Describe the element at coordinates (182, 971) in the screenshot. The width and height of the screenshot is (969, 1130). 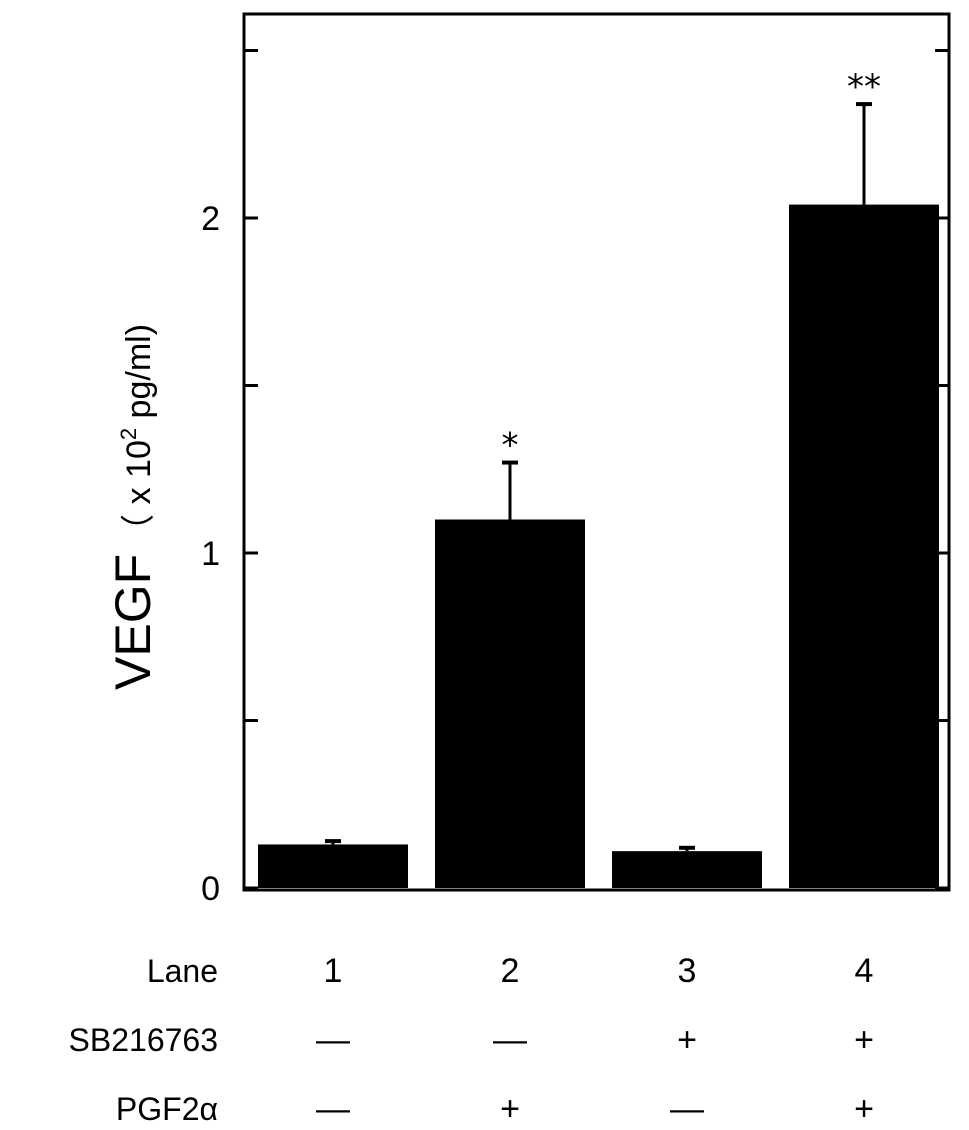
I see `lane-row-label: Lane` at that location.